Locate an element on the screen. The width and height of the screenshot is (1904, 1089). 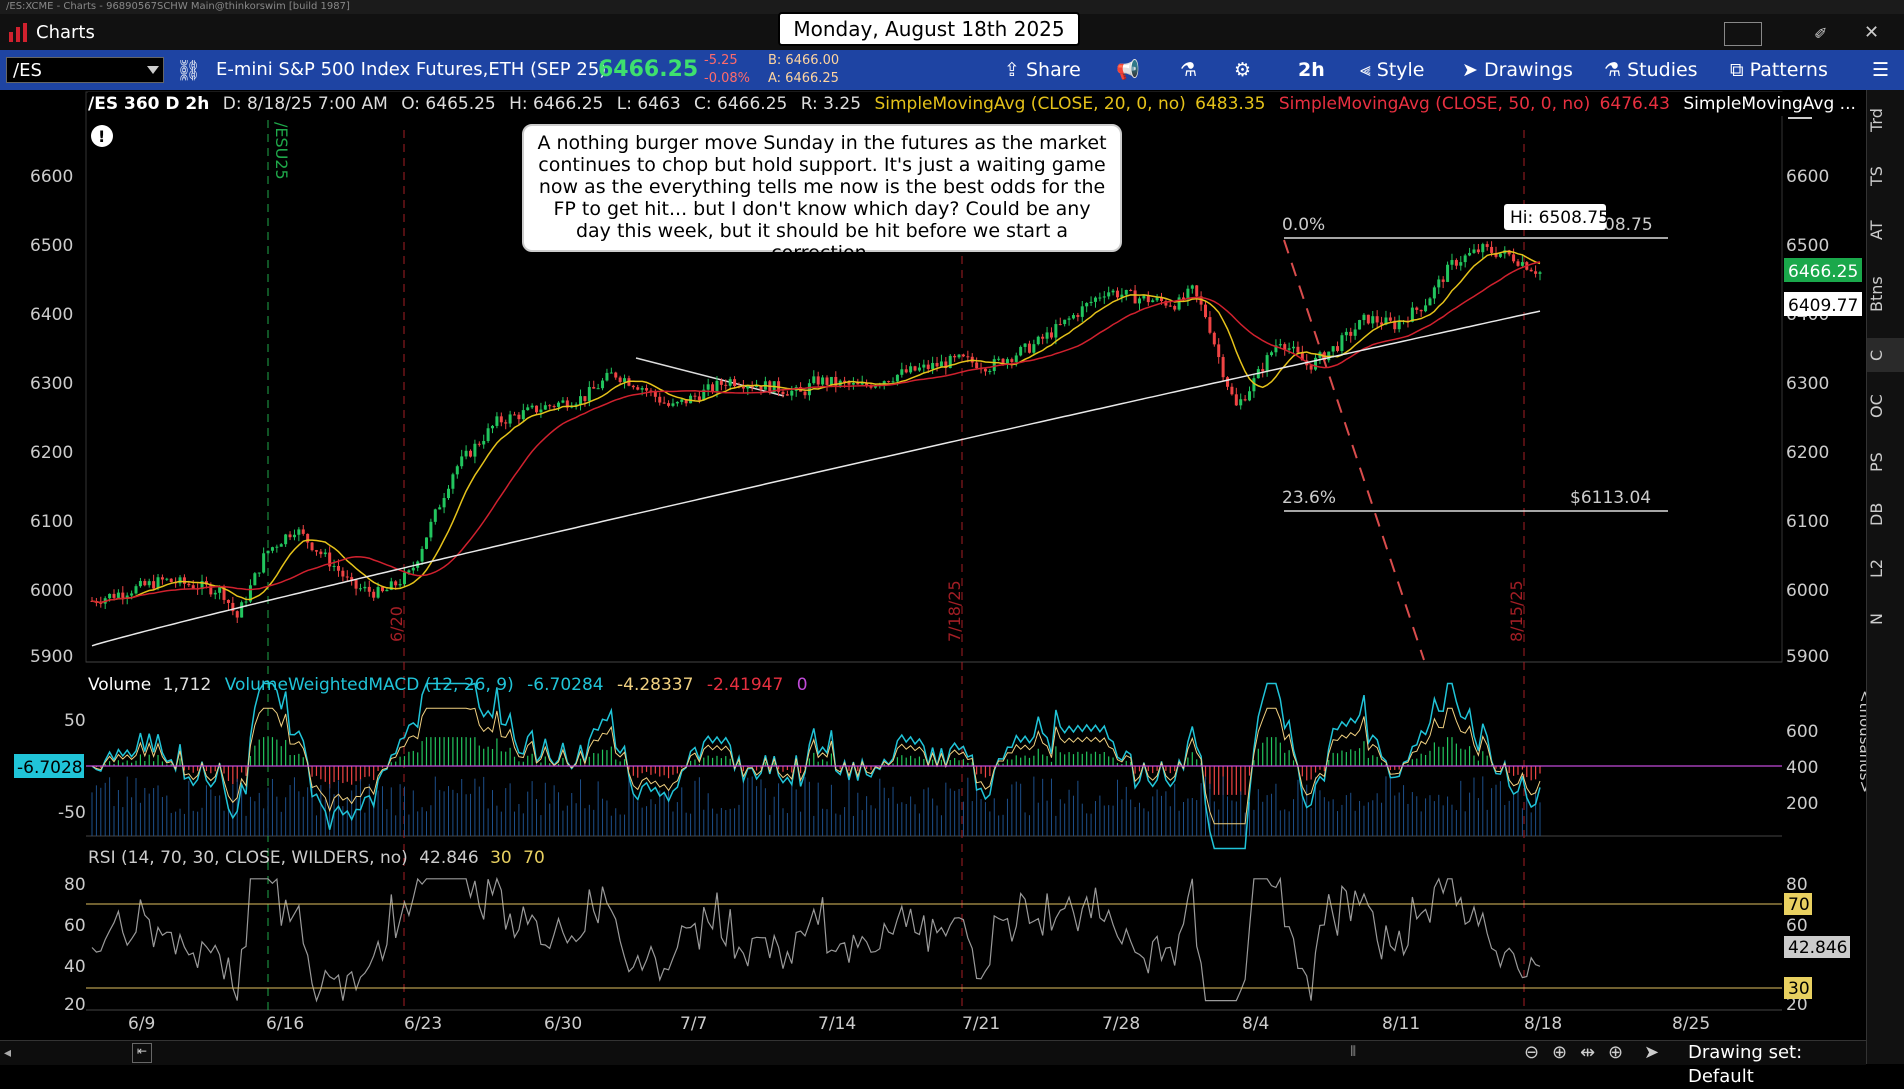
vline-6-20-label: 6/20 is located at coordinates (396, 624).